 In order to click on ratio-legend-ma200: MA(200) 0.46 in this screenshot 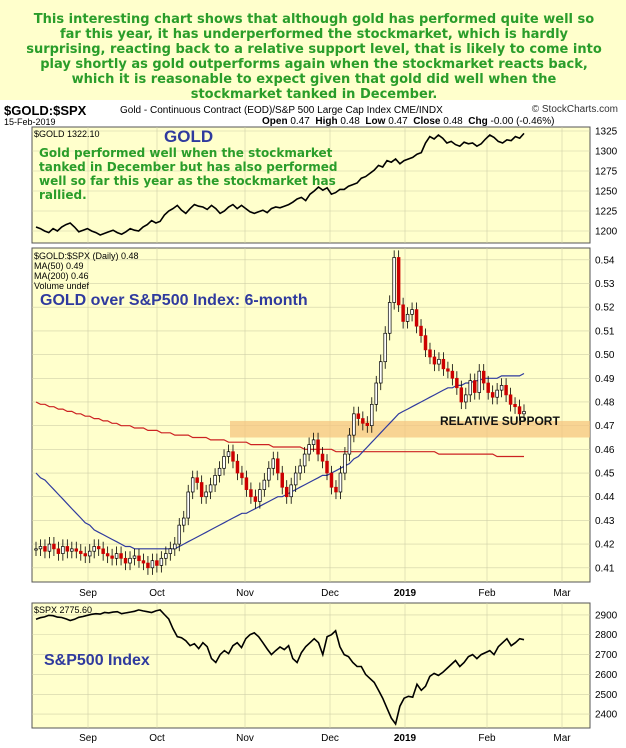, I will do `click(61, 276)`.